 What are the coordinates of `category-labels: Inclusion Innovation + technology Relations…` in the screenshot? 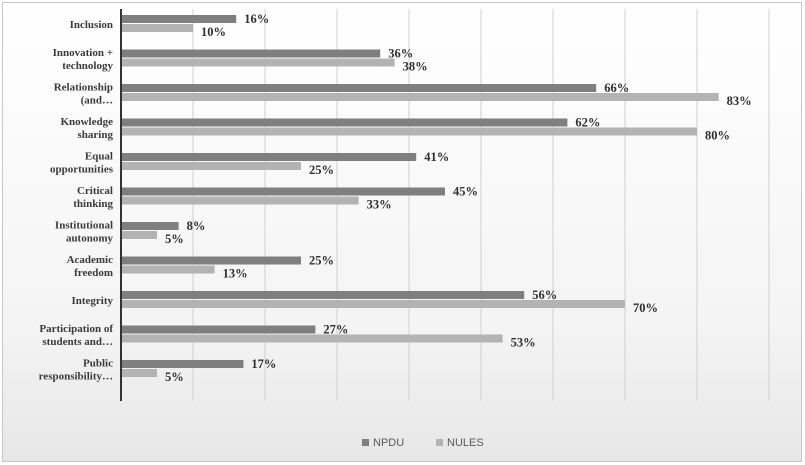 It's located at (76, 201).